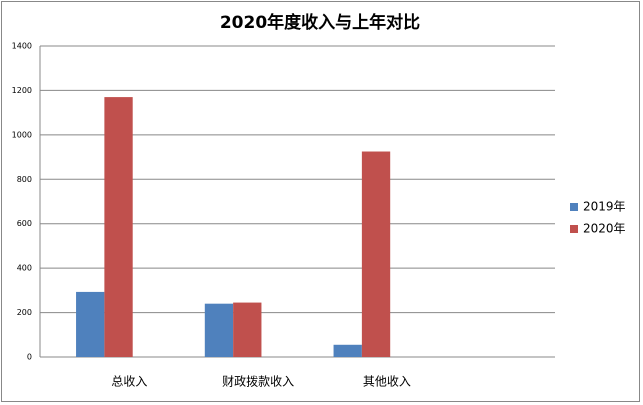  Describe the element at coordinates (22, 46) in the screenshot. I see `y-tick-label: 1400` at that location.